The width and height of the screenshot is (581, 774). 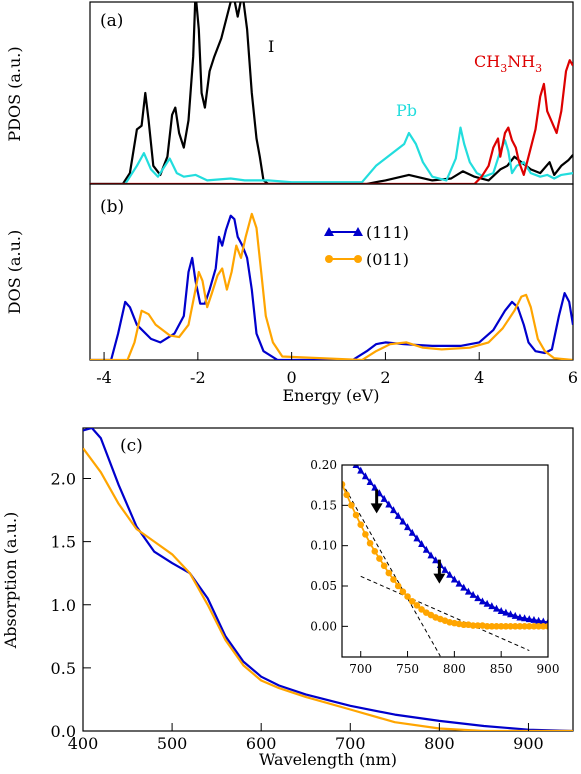 What do you see at coordinates (366, 246) in the screenshot?
I see `legend: (111) (011)` at bounding box center [366, 246].